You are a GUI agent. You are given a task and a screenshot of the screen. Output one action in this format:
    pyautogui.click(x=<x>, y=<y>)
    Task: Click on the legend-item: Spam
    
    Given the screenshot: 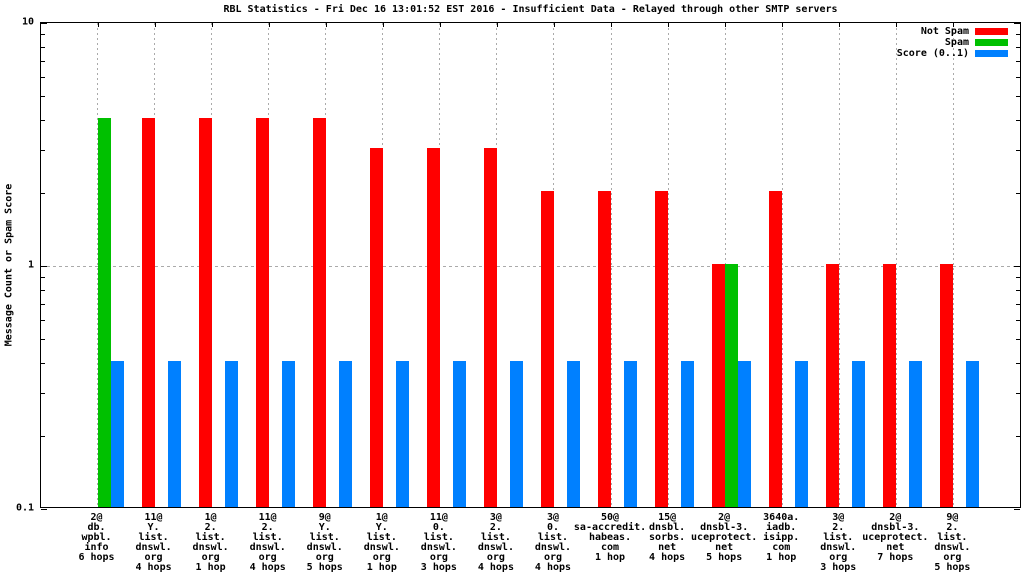 What is the action you would take?
    pyautogui.click(x=952, y=42)
    